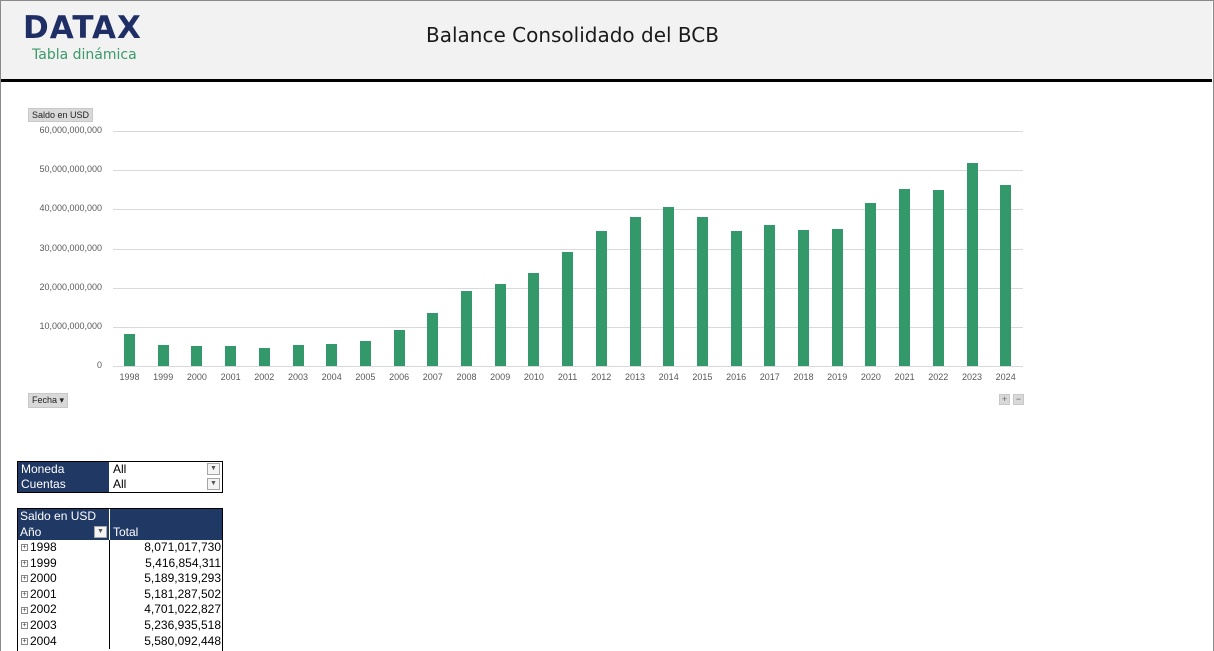  What do you see at coordinates (466, 328) in the screenshot?
I see `bar-2008` at bounding box center [466, 328].